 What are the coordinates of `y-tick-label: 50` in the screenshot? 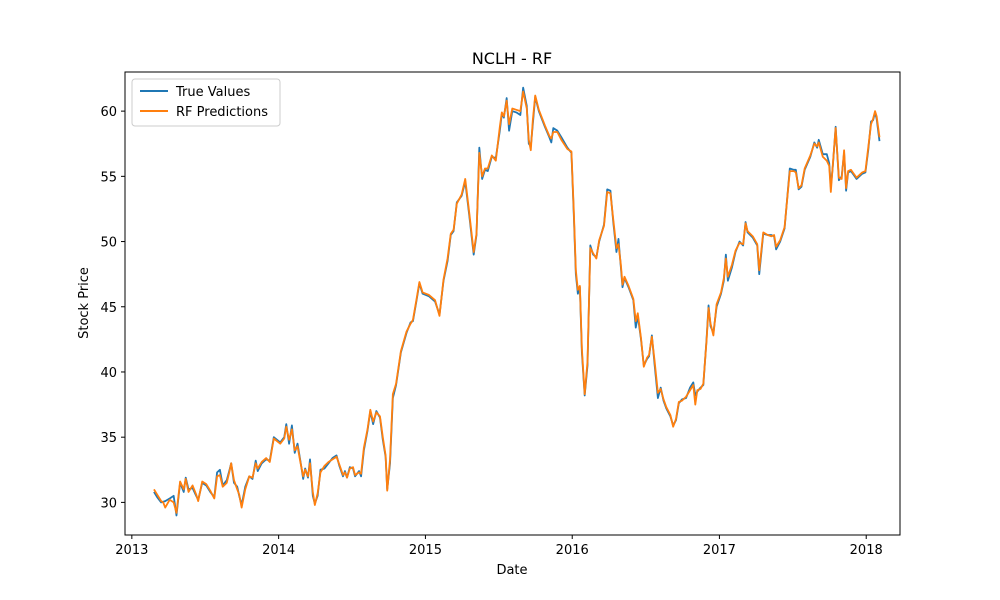 It's located at (108, 243).